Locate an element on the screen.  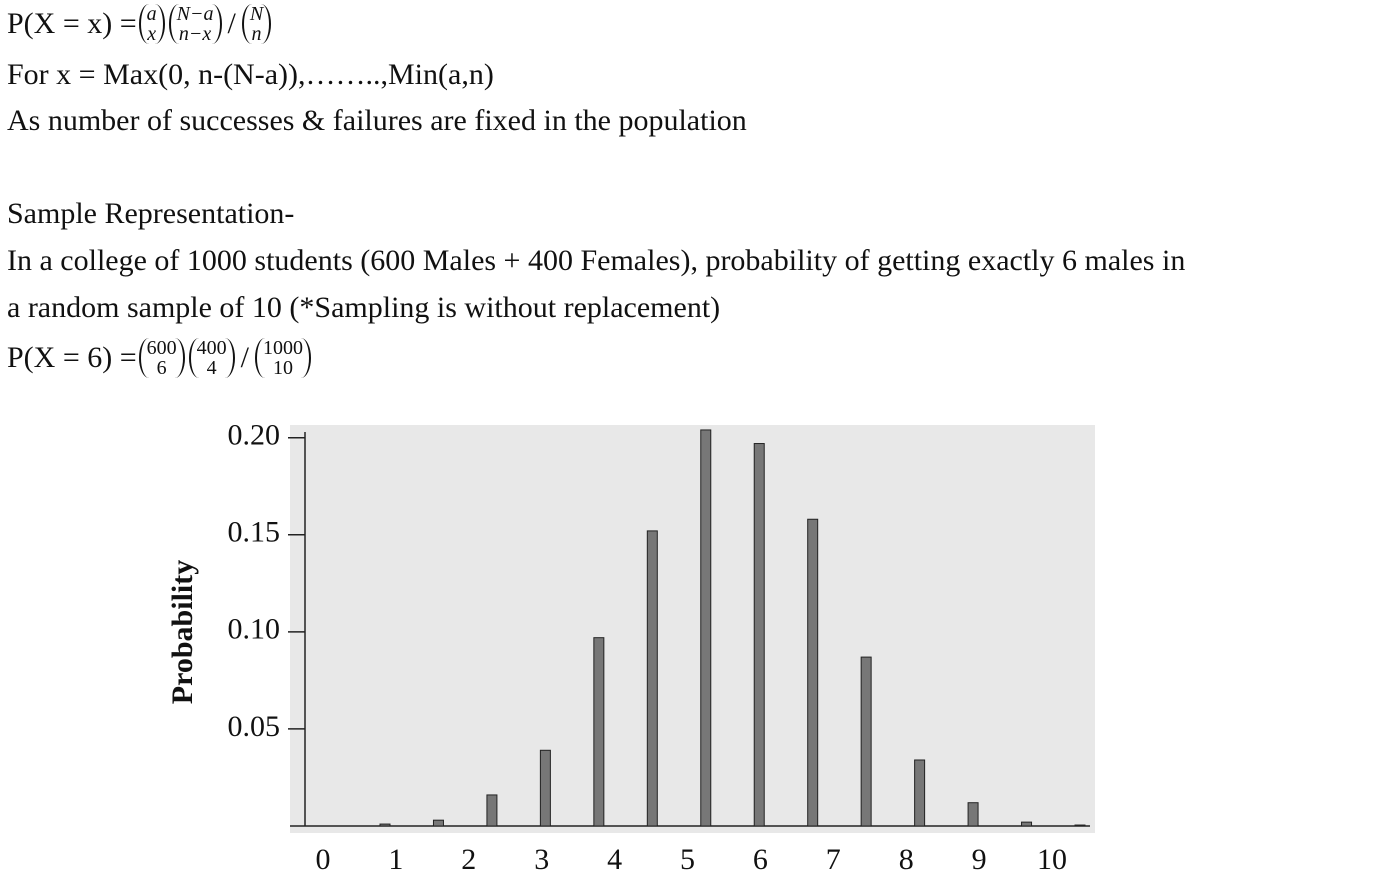
example-formula: P(X = 6) = 600 6 400 4/1000 10 is located at coordinates (160, 358).